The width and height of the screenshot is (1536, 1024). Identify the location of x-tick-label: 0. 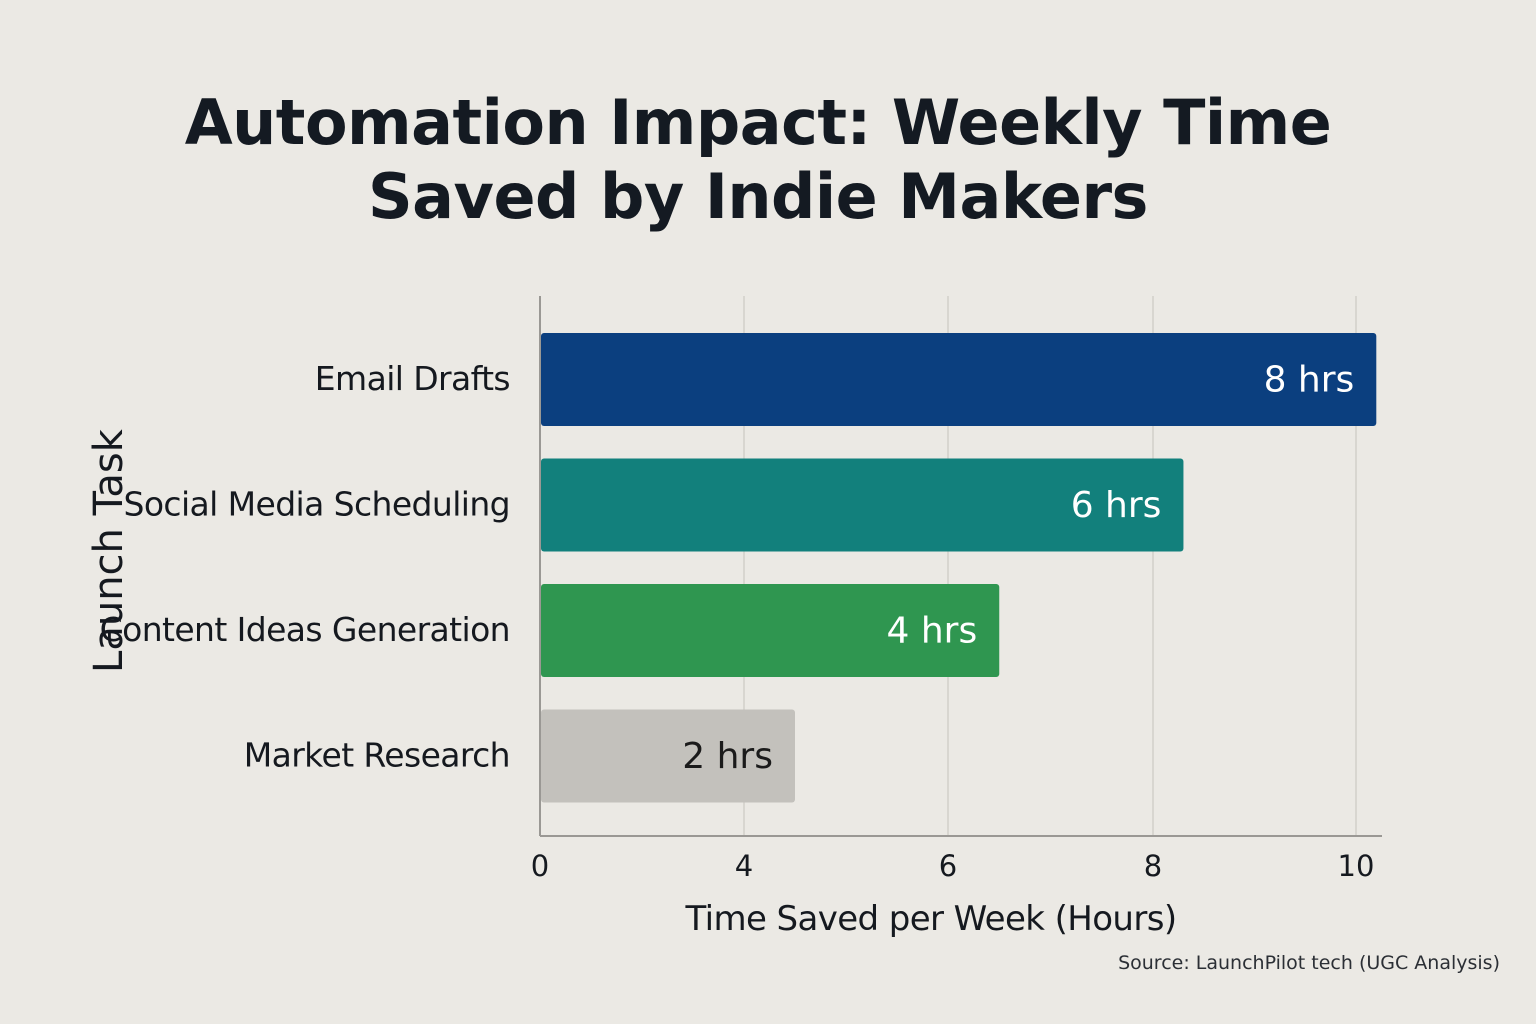
(540, 866).